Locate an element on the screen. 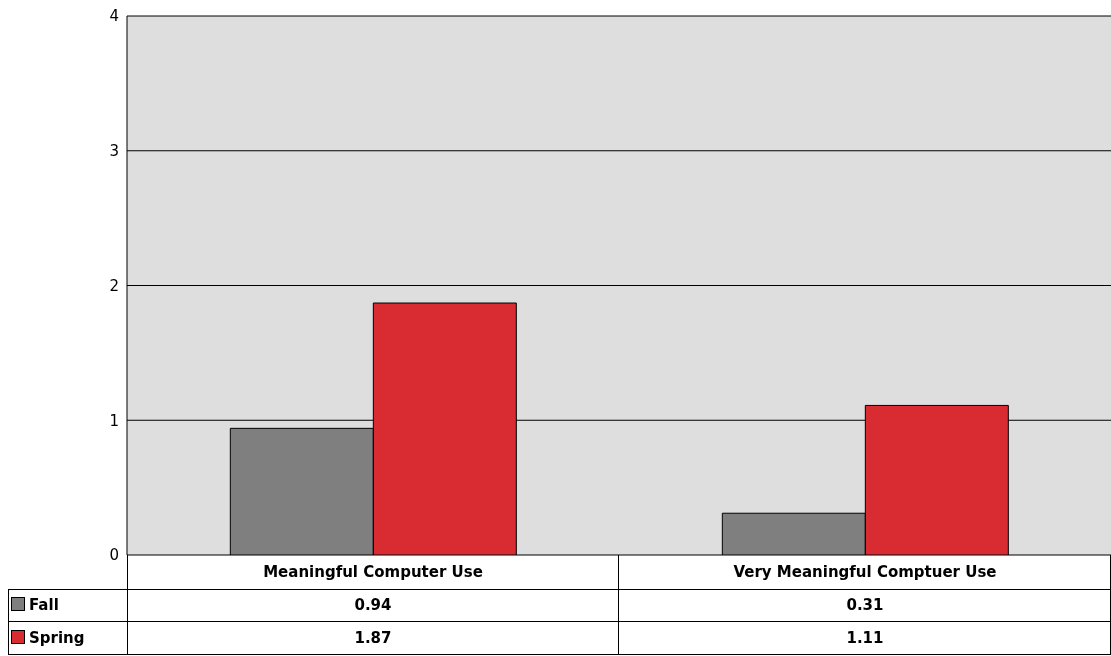 Image resolution: width=1111 pixels, height=656 pixels. y-tick-label: 0 is located at coordinates (114, 555).